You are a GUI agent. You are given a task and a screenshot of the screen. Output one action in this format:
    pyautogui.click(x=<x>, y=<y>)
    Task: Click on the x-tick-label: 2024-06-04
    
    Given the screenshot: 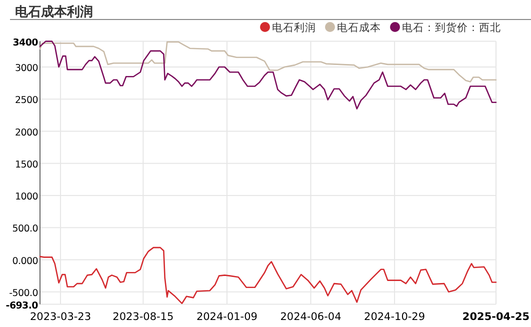 What is the action you would take?
    pyautogui.click(x=311, y=317)
    